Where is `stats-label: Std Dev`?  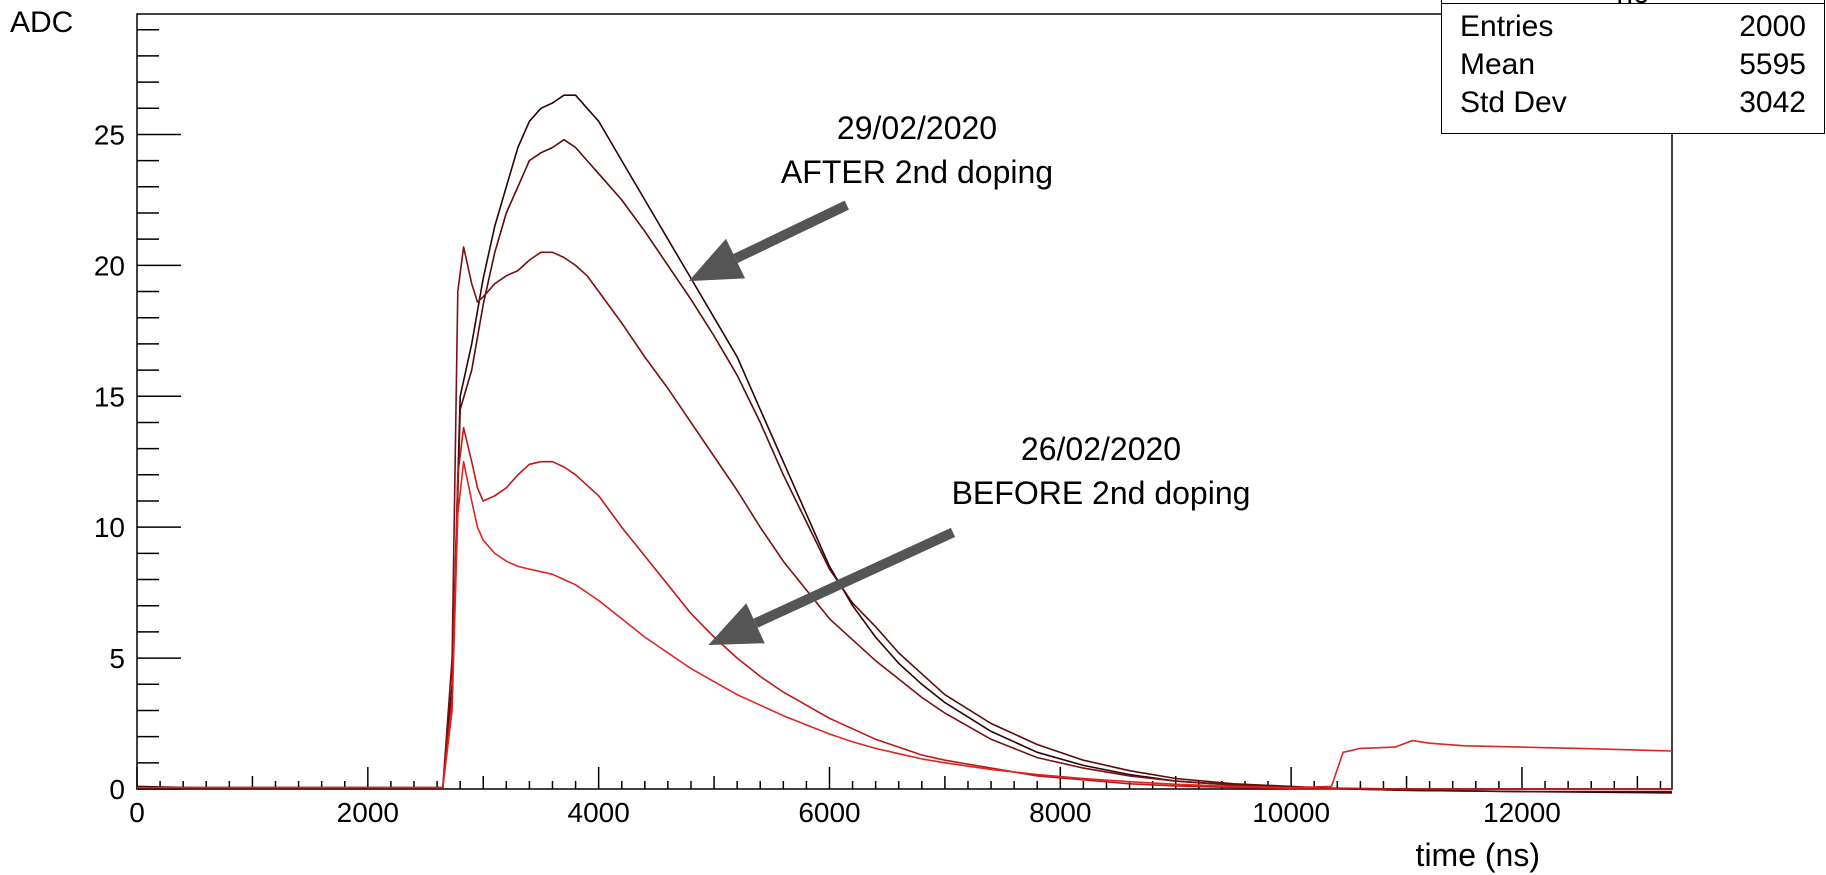
stats-label: Std Dev is located at coordinates (1513, 102).